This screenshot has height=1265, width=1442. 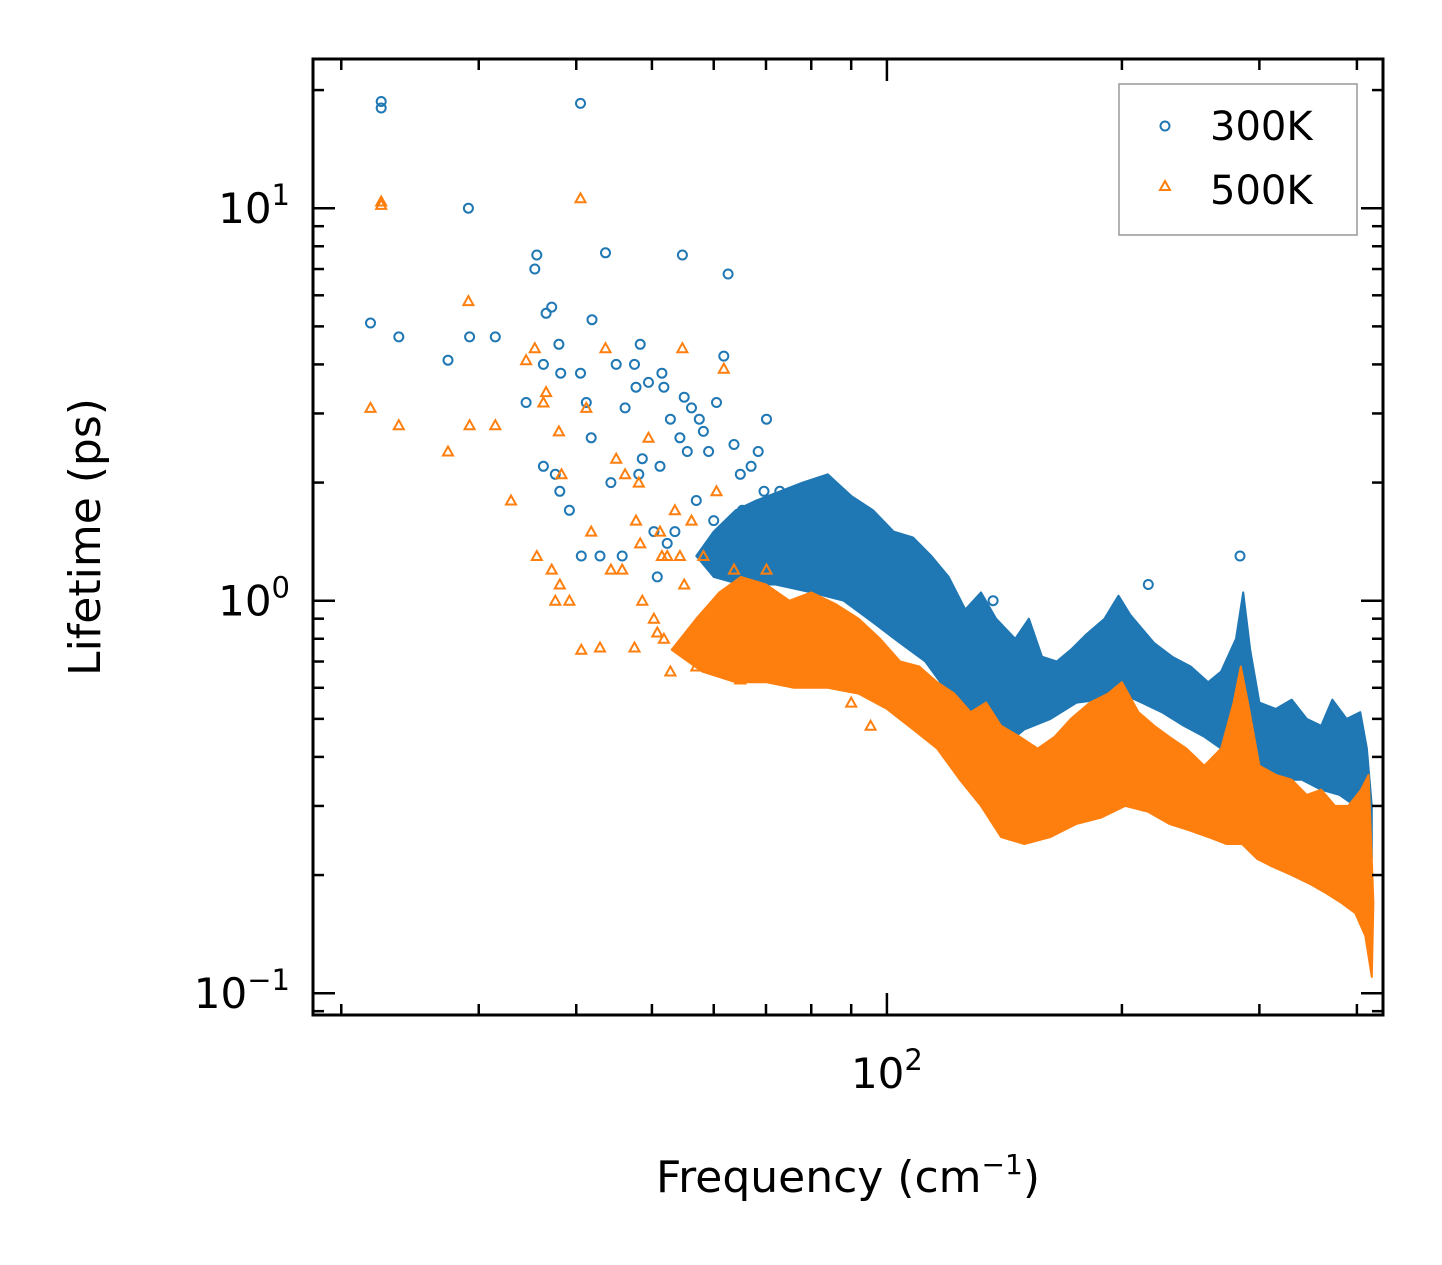 I want to click on y-tick-label: 10¹, so click(x=254, y=205).